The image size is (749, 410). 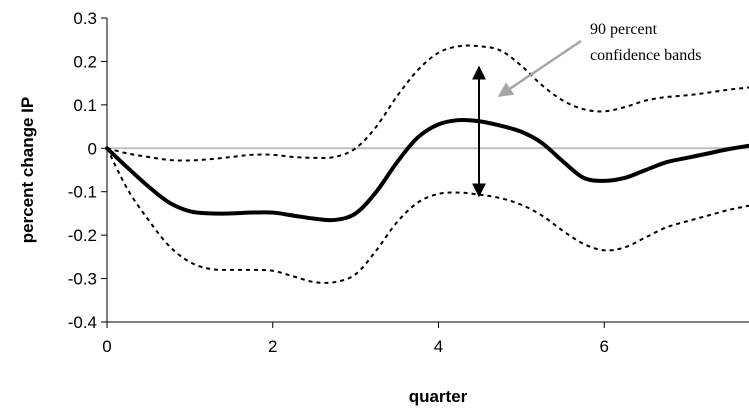 I want to click on y-tick-label: -0.2, so click(x=82, y=235).